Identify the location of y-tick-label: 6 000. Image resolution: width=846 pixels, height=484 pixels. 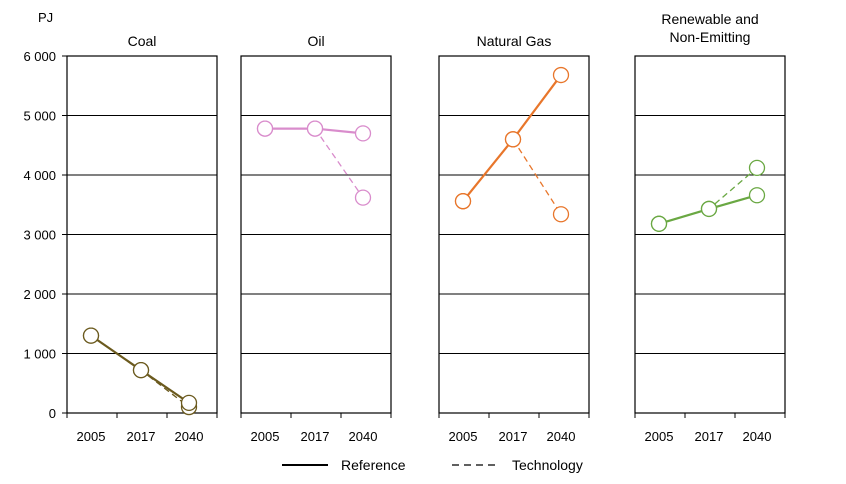
(39, 56).